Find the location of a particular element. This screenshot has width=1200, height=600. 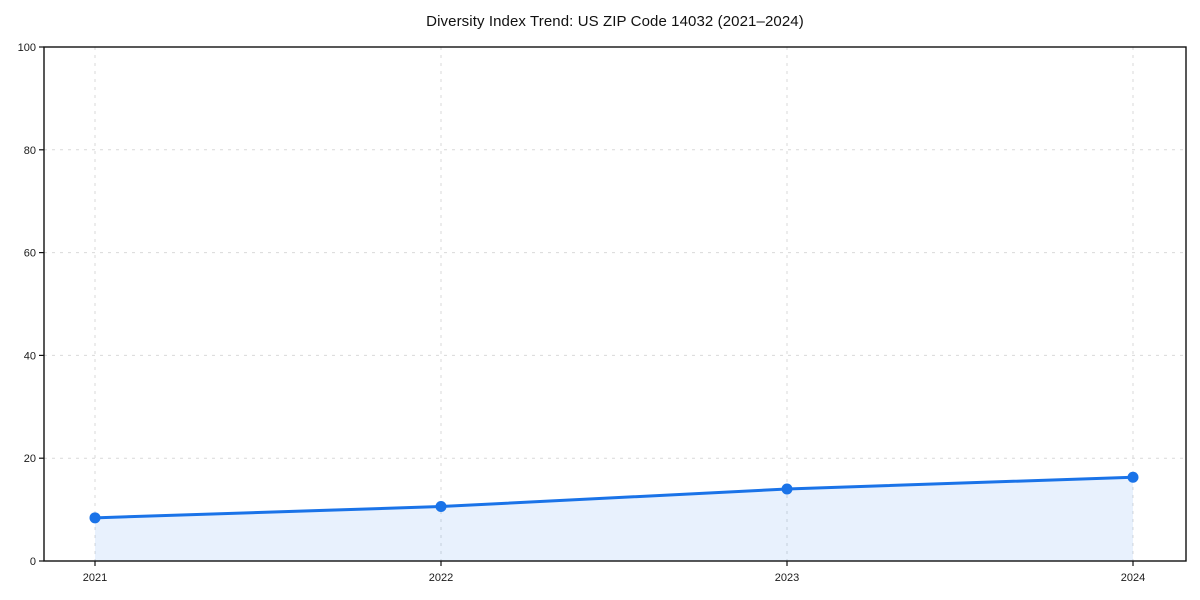

data-point-2022 is located at coordinates (441, 507).